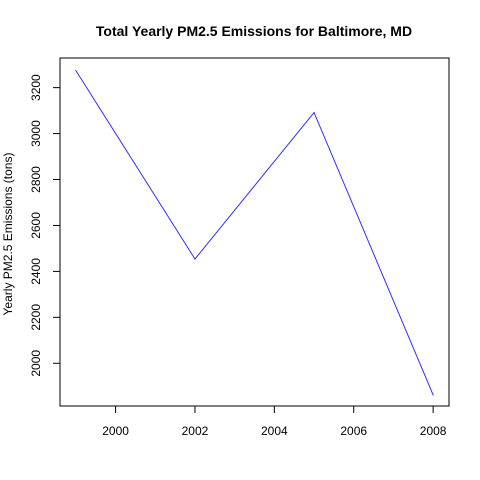 The width and height of the screenshot is (480, 480). I want to click on x-tick-label: 2006, so click(353, 431).